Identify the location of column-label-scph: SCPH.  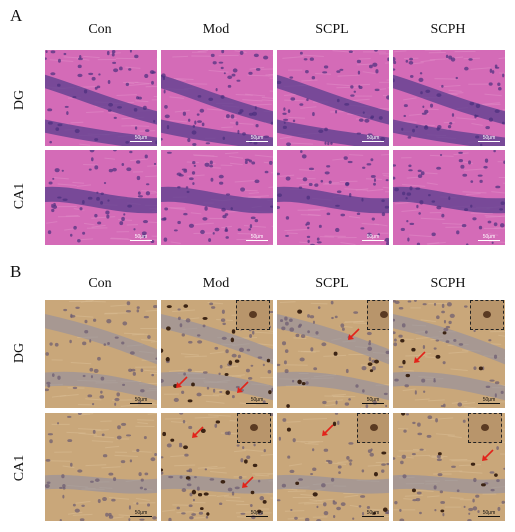
(448, 29).